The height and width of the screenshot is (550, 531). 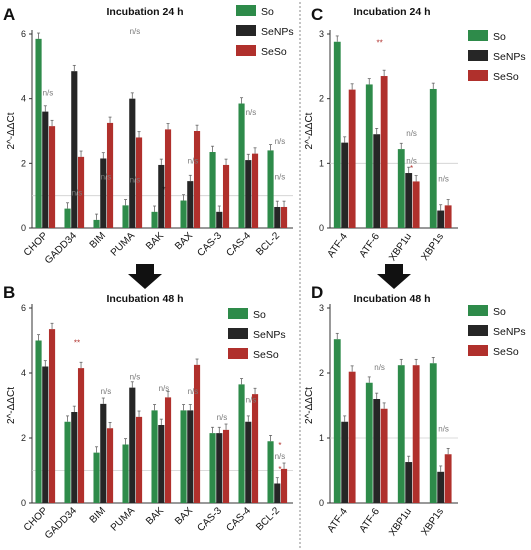 What do you see at coordinates (433, 158) in the screenshot?
I see `bar-So-XBP1s` at bounding box center [433, 158].